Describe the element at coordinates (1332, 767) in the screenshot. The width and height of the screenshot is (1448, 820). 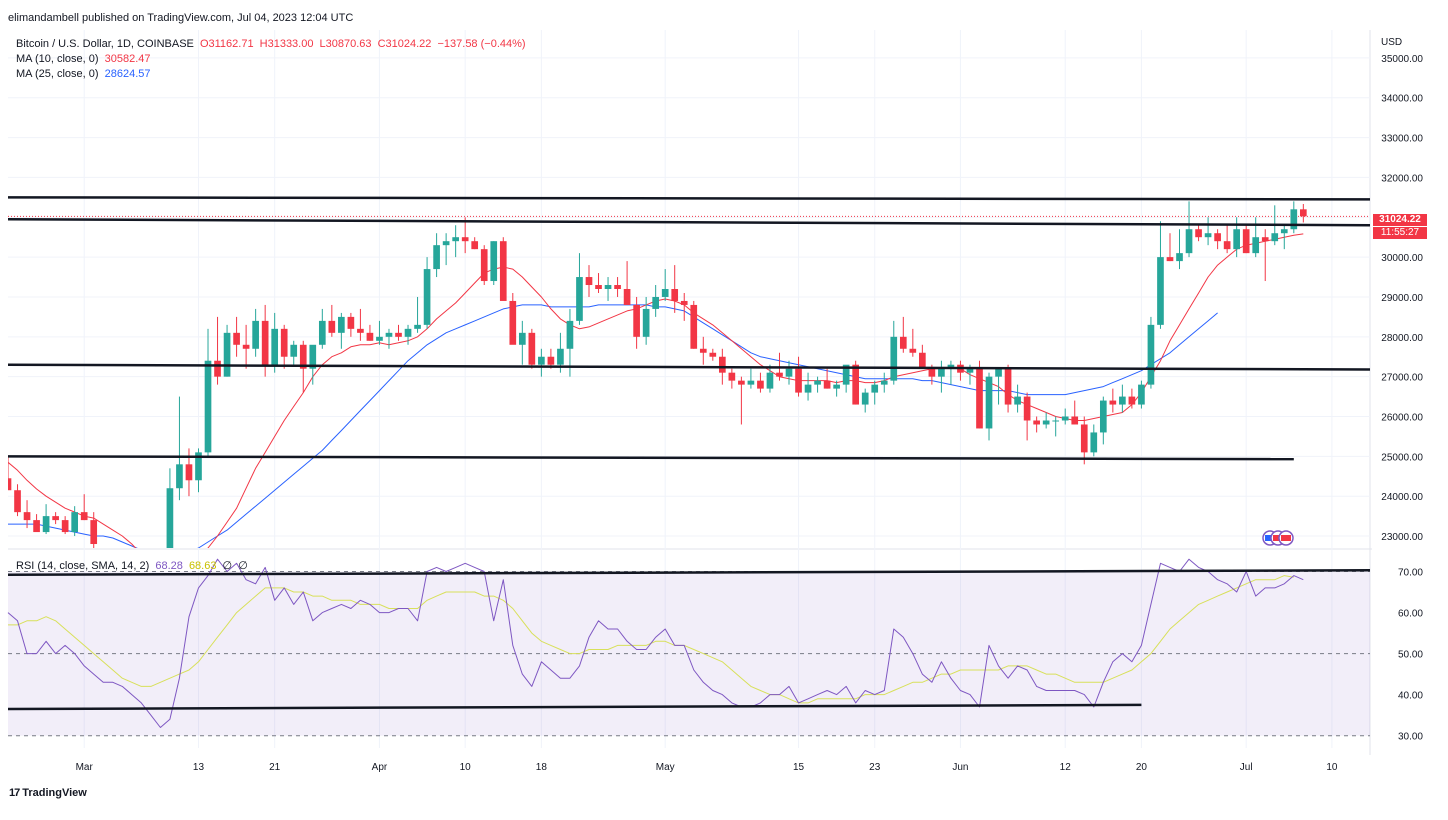
I see `date-tick-label: 10` at that location.